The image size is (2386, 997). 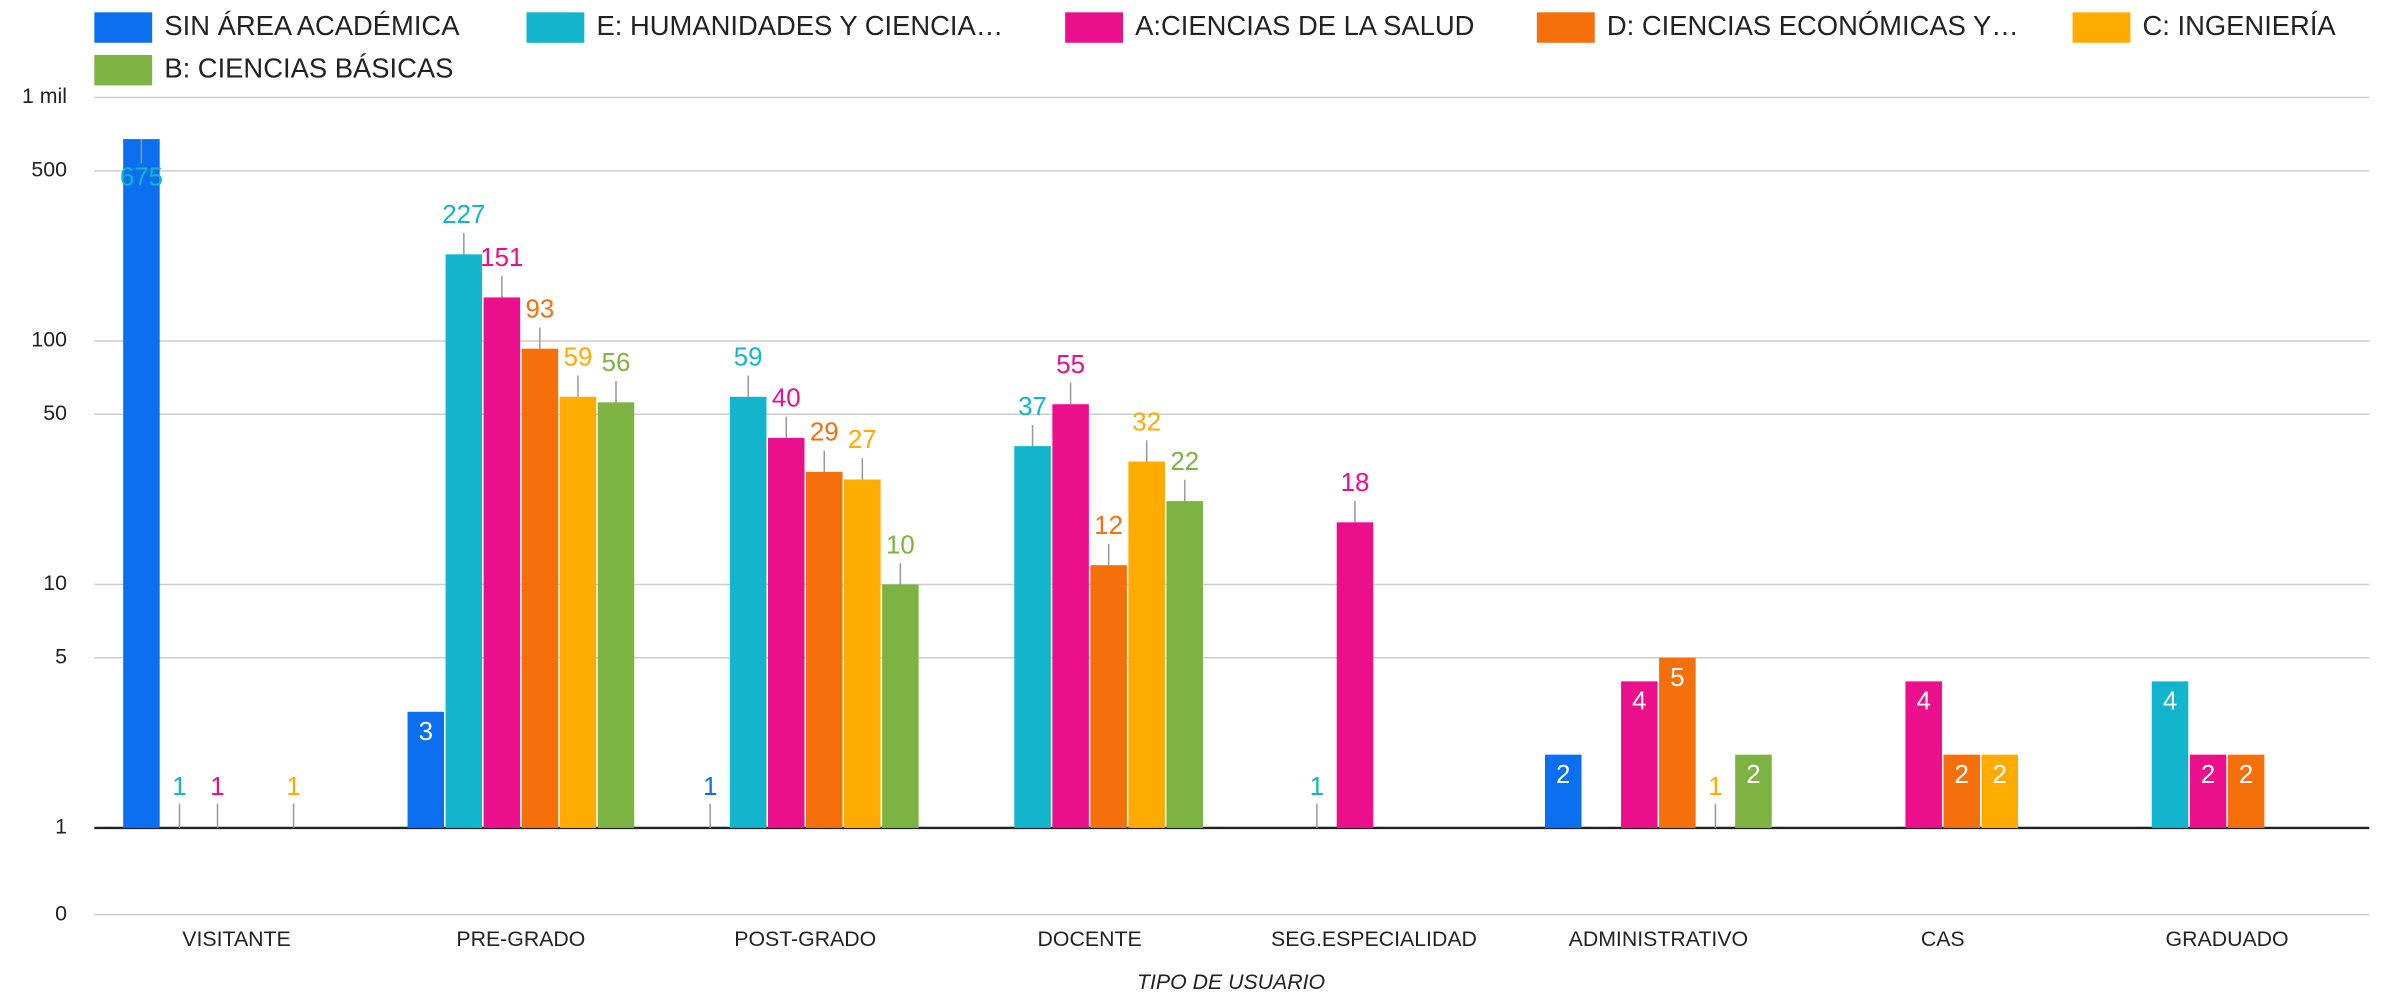 What do you see at coordinates (1658, 939) in the screenshot?
I see `x-tick-label: ADMINISTRATIVO` at bounding box center [1658, 939].